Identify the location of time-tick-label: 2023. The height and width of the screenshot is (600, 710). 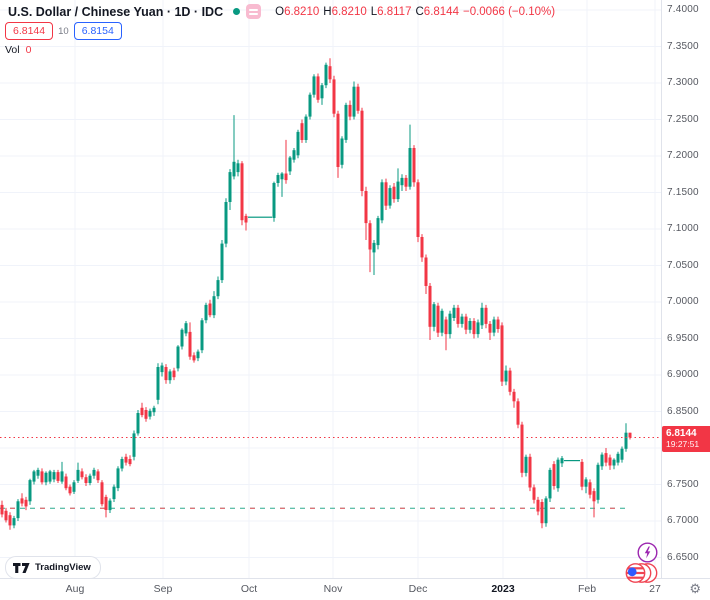
(503, 589).